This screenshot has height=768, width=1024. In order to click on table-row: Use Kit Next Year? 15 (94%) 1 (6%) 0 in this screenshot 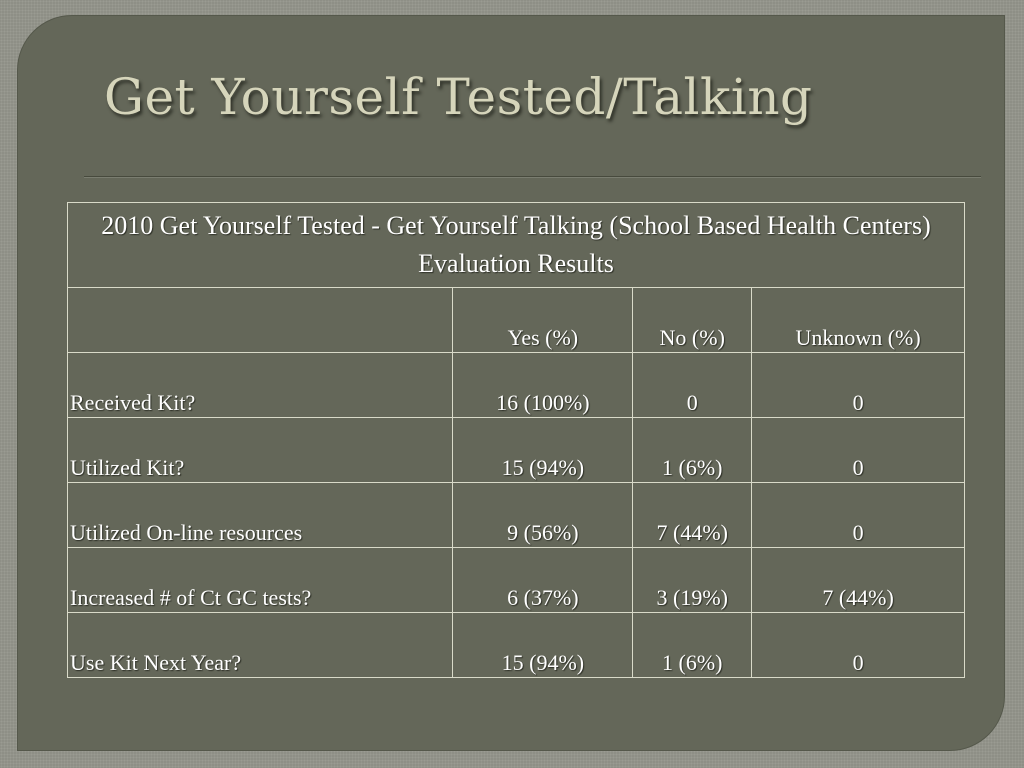, I will do `click(515, 645)`.